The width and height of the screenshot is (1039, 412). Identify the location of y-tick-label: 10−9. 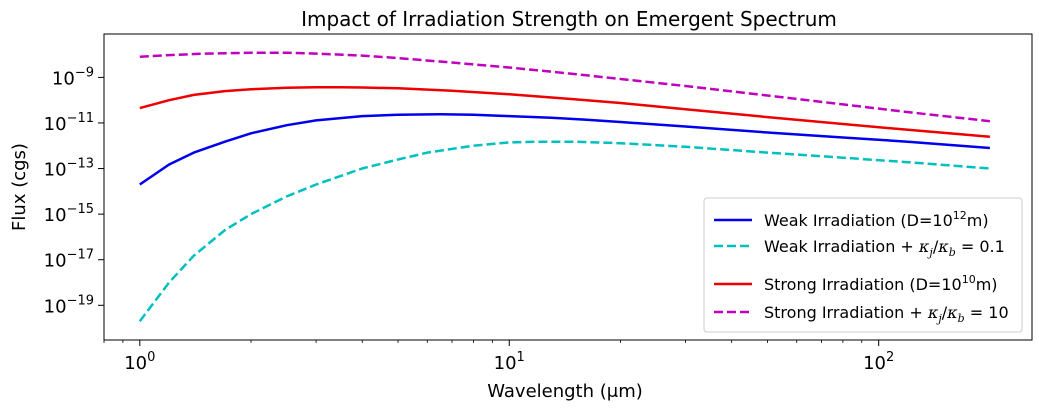
(73, 77).